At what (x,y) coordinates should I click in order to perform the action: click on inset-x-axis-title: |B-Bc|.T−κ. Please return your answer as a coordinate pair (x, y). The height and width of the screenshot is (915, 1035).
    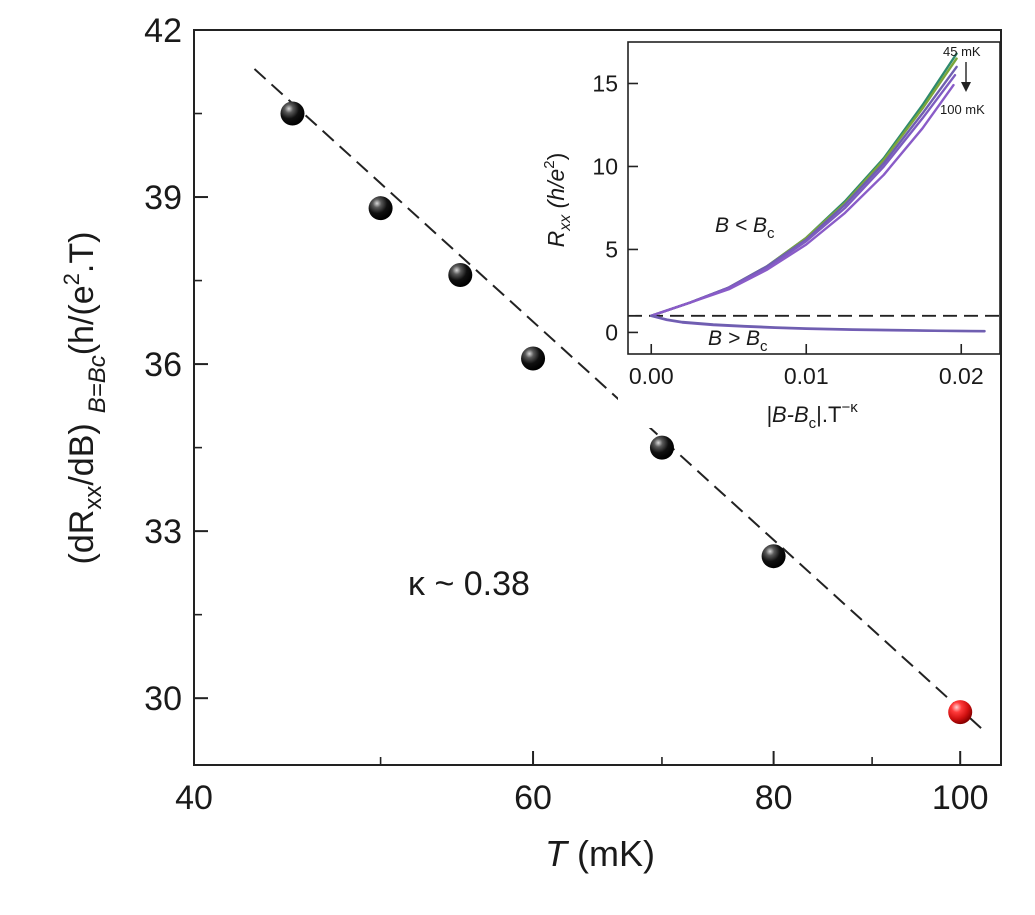
    Looking at the image, I should click on (812, 415).